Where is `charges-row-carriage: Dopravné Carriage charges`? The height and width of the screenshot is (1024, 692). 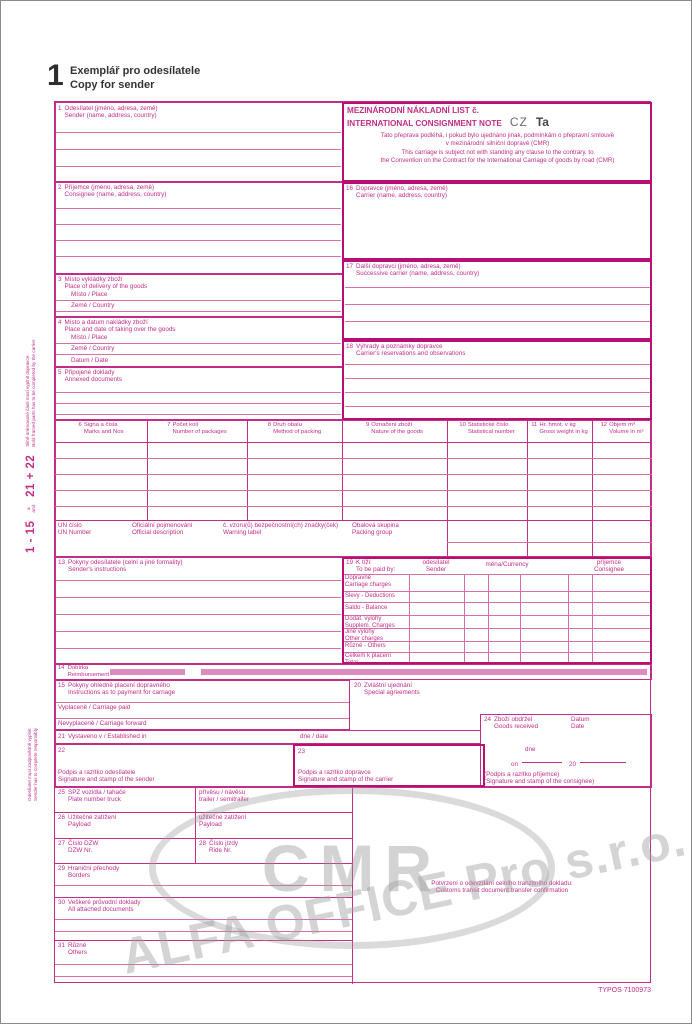 charges-row-carriage: Dopravné Carriage charges is located at coordinates (368, 581).